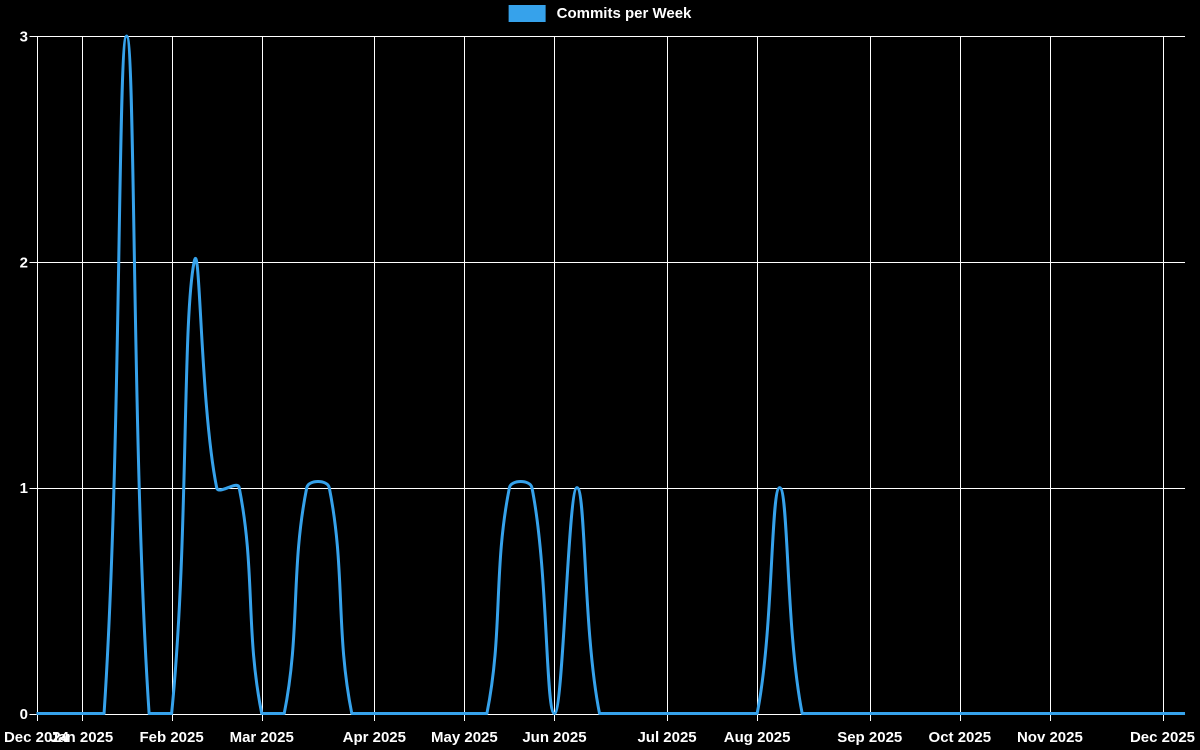 The height and width of the screenshot is (750, 1200). Describe the element at coordinates (374, 737) in the screenshot. I see `x-tick-label: Apr 2025` at that location.